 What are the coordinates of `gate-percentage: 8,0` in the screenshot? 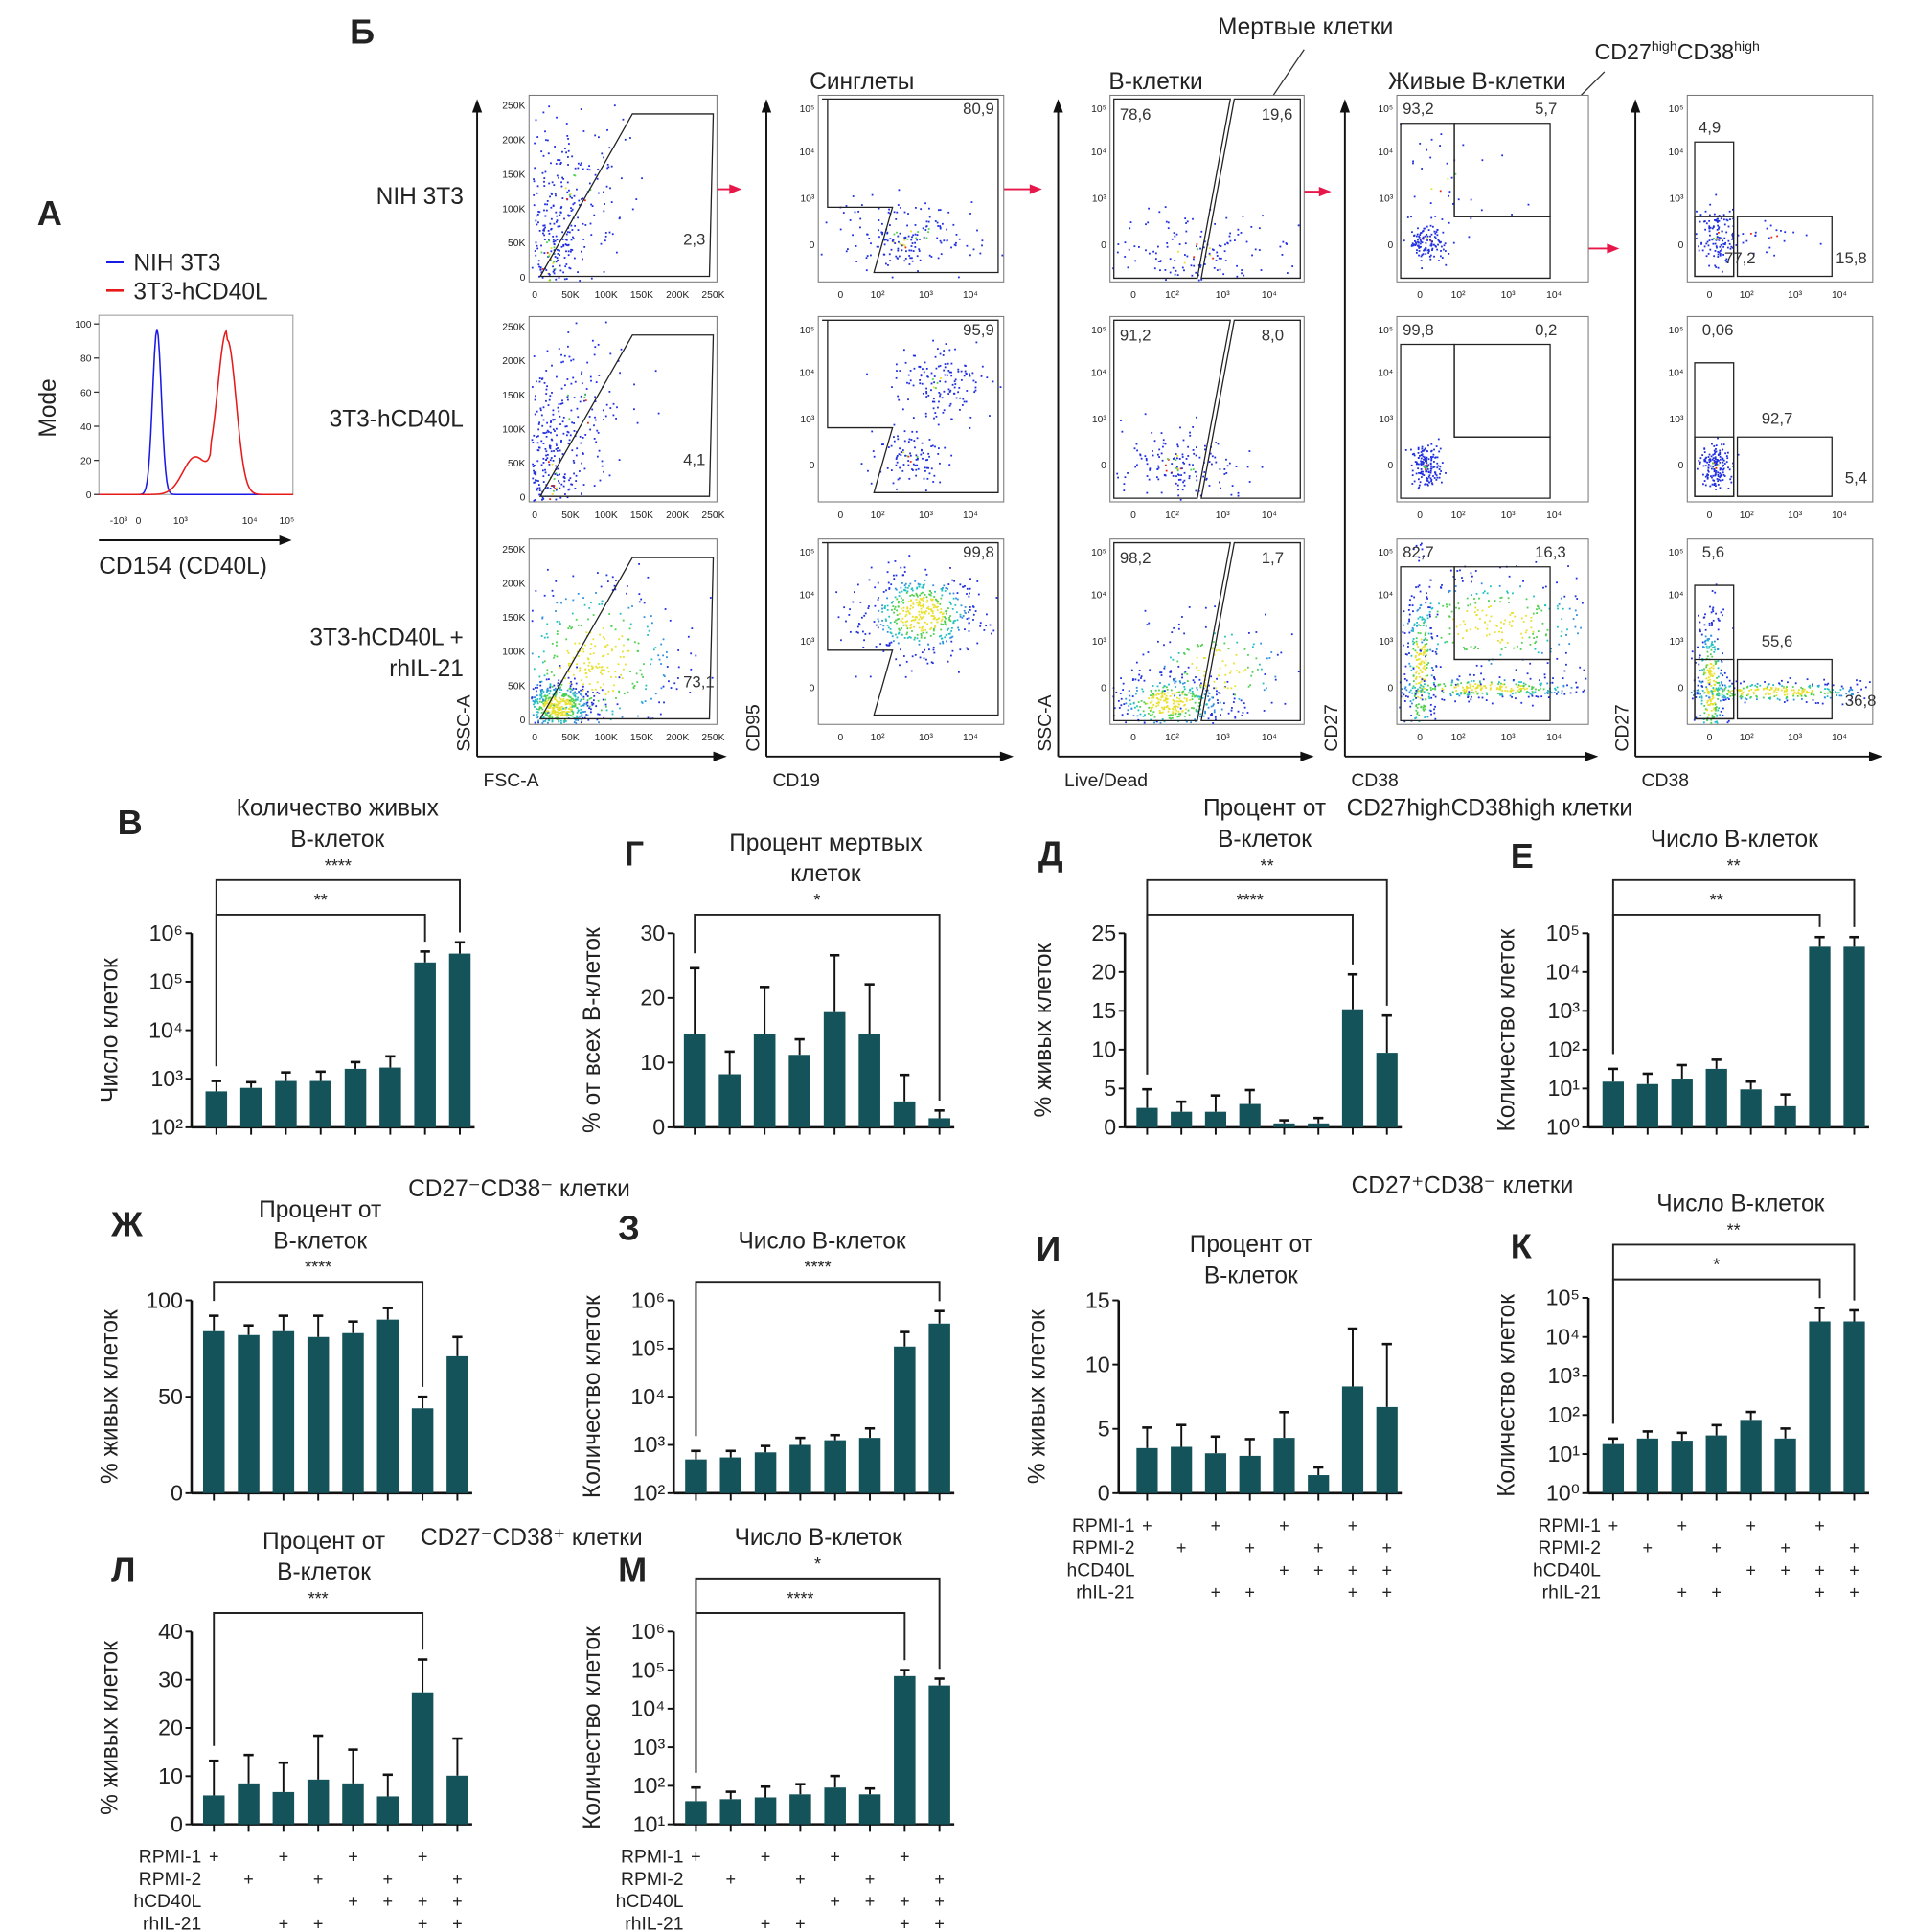 It's located at (1273, 336).